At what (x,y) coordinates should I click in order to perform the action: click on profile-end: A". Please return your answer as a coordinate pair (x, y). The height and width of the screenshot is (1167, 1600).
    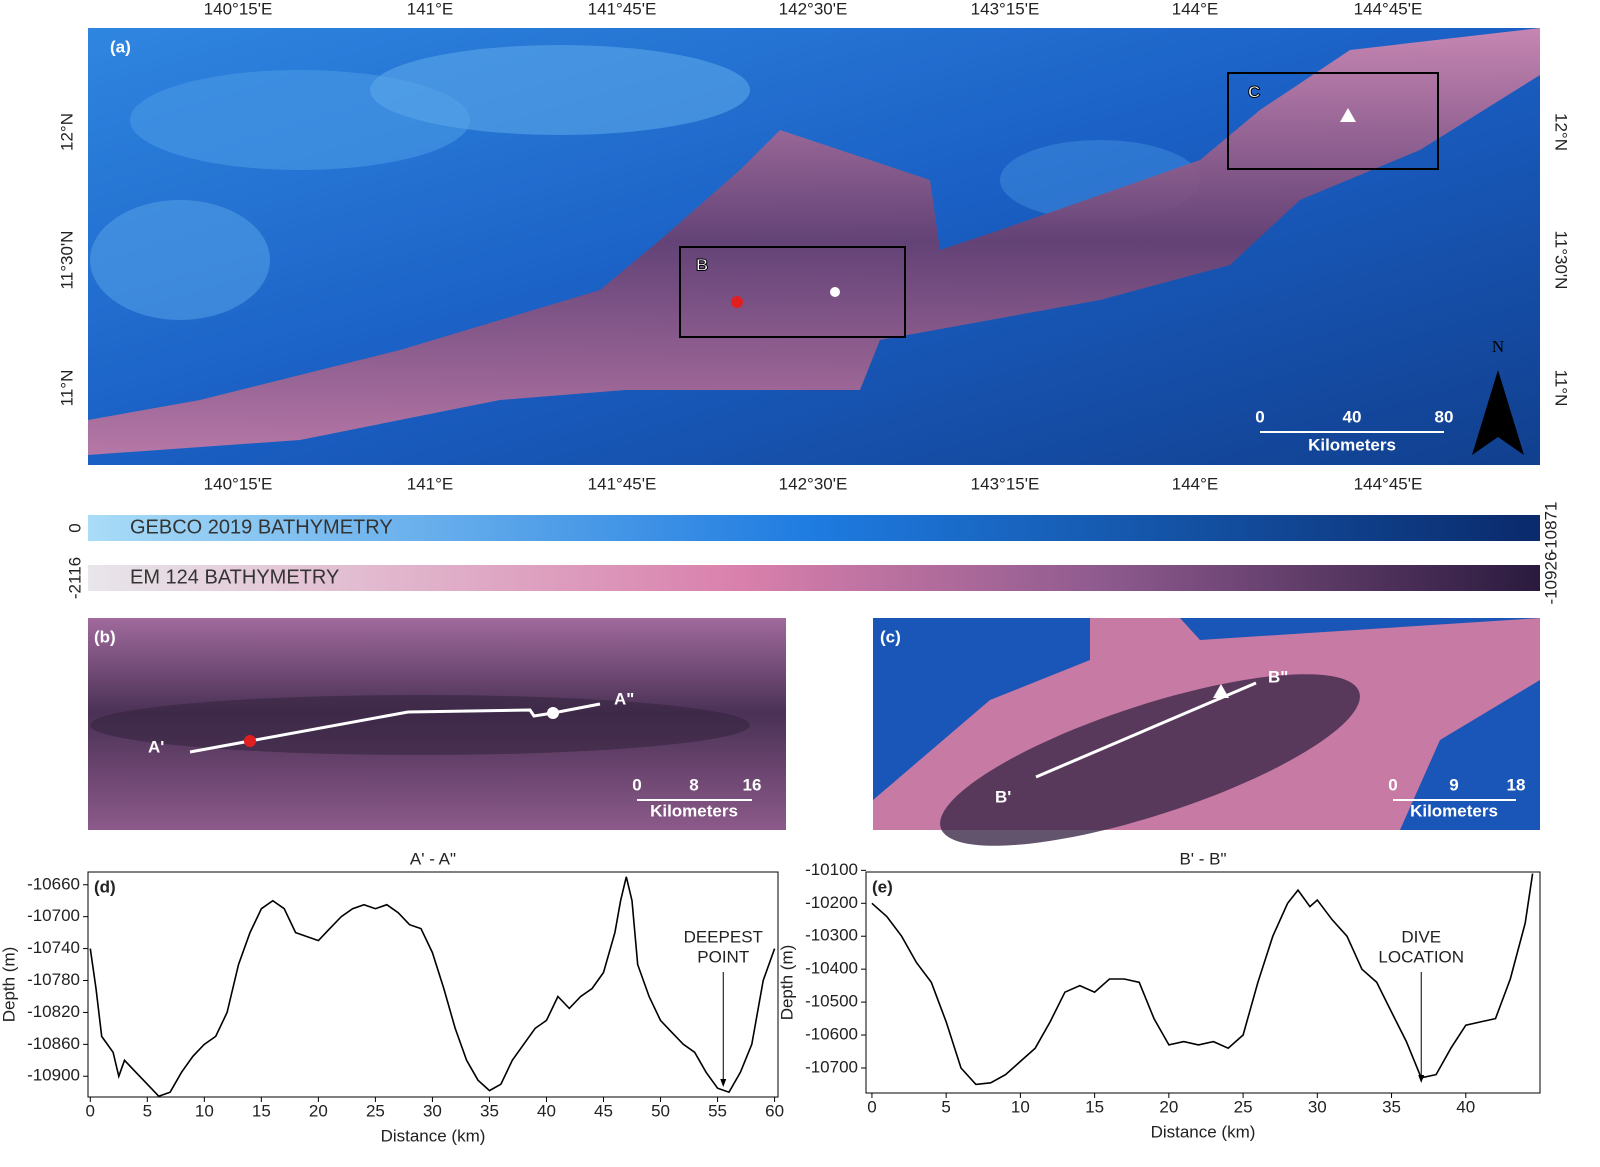
    Looking at the image, I should click on (624, 698).